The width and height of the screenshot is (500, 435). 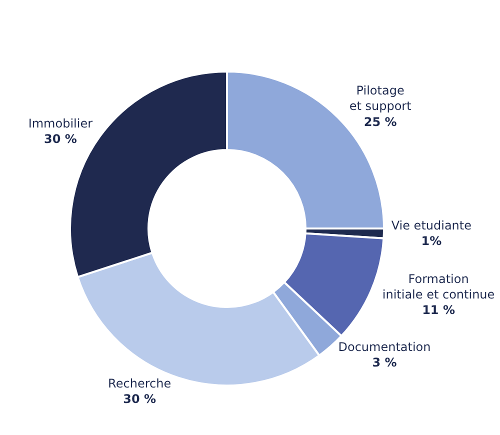 I want to click on slice-label: Formation initiale et continue, so click(x=438, y=287).